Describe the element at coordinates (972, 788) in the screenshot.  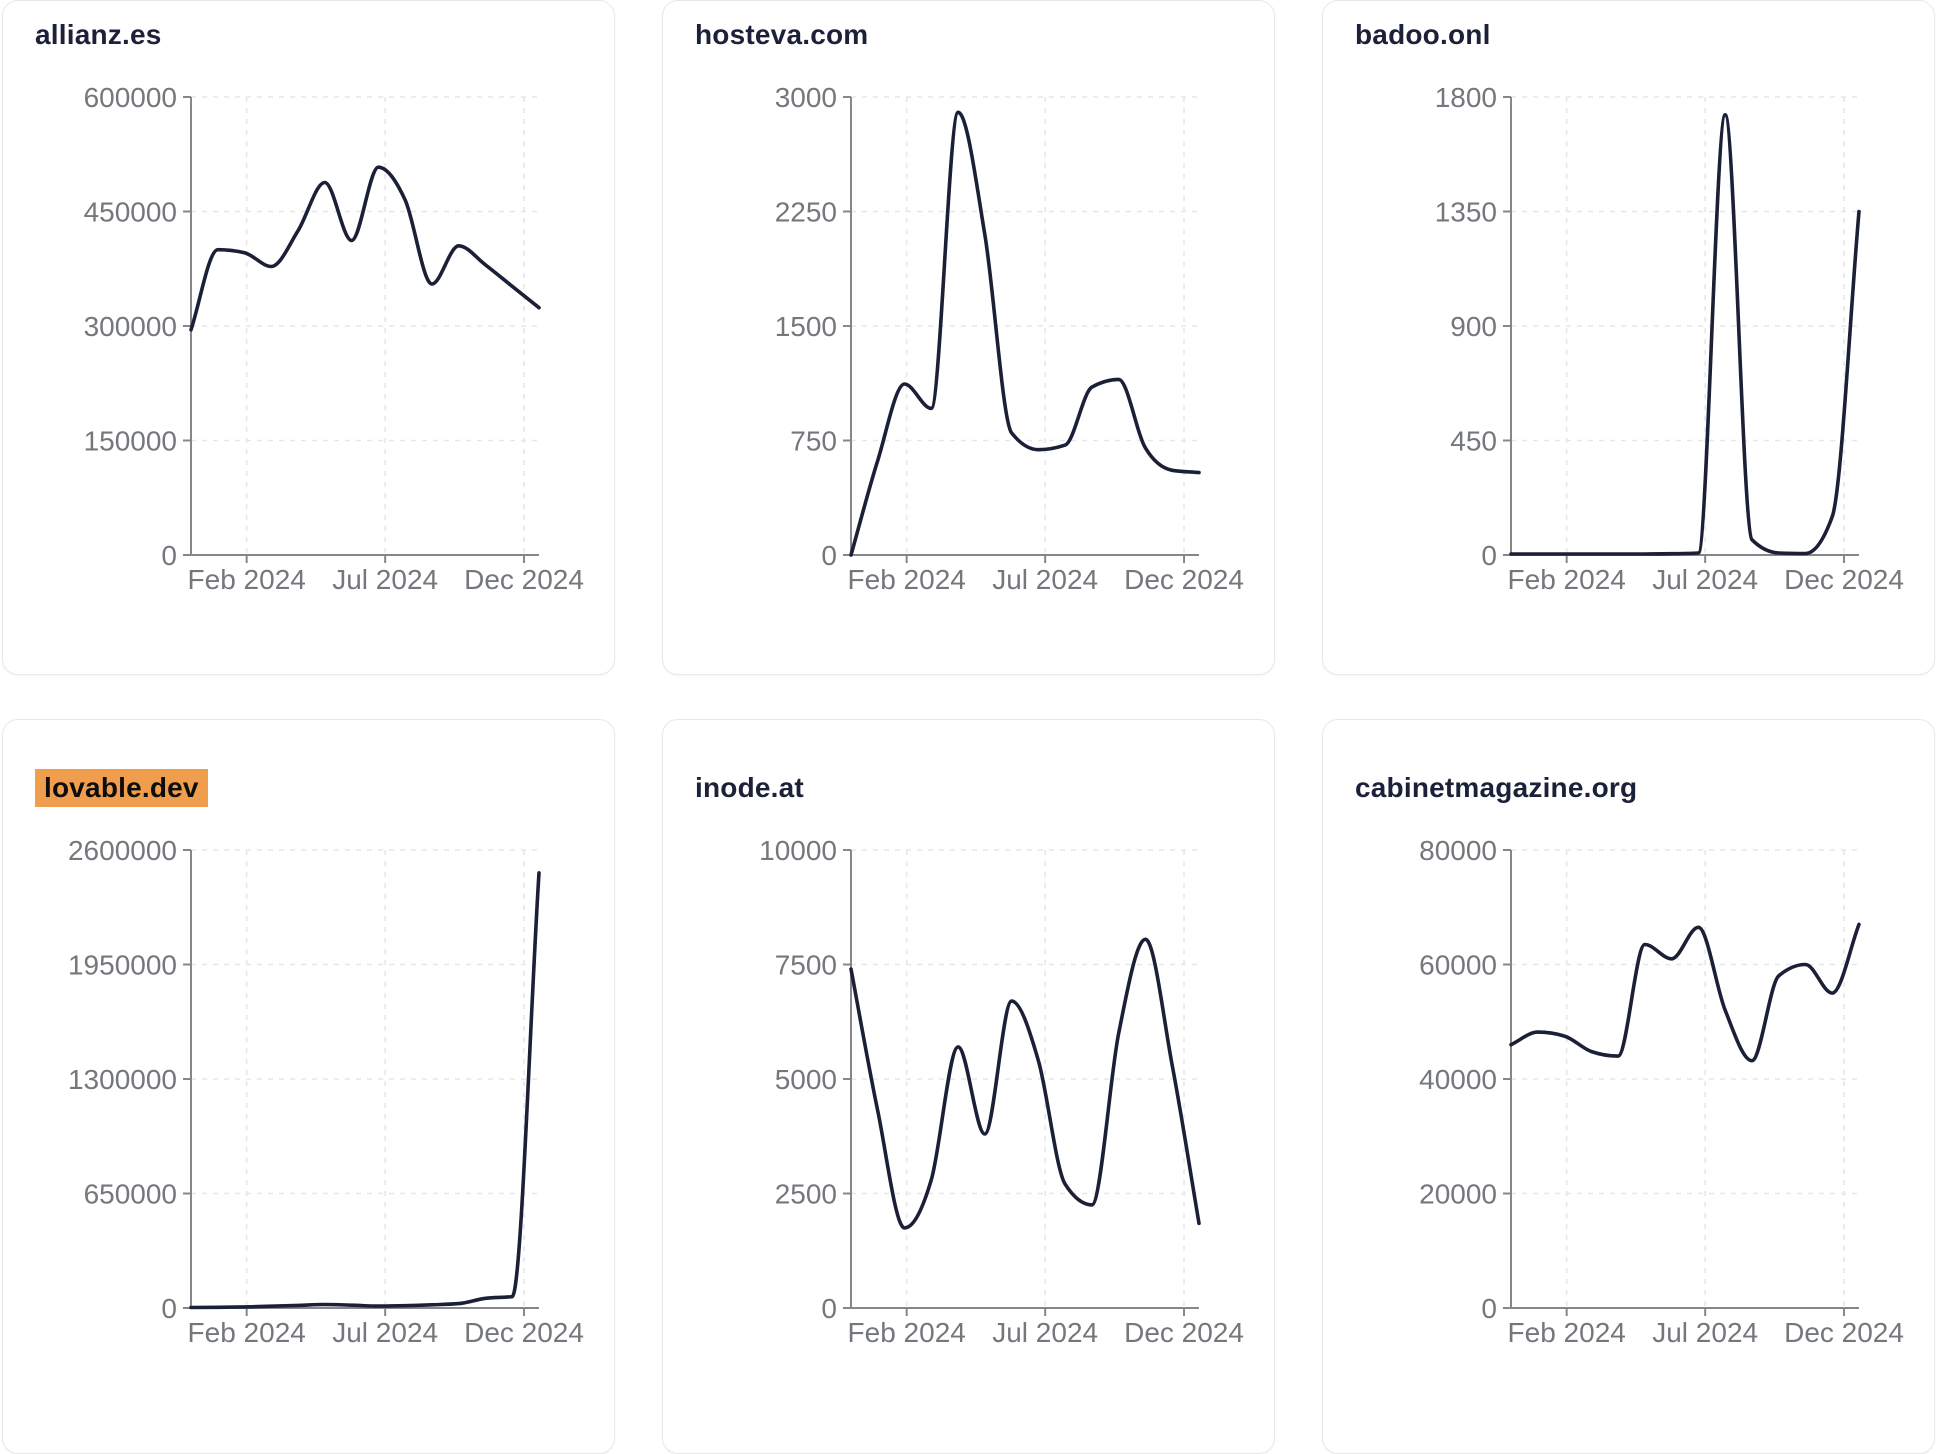
I see `chart-title: inode.at` at that location.